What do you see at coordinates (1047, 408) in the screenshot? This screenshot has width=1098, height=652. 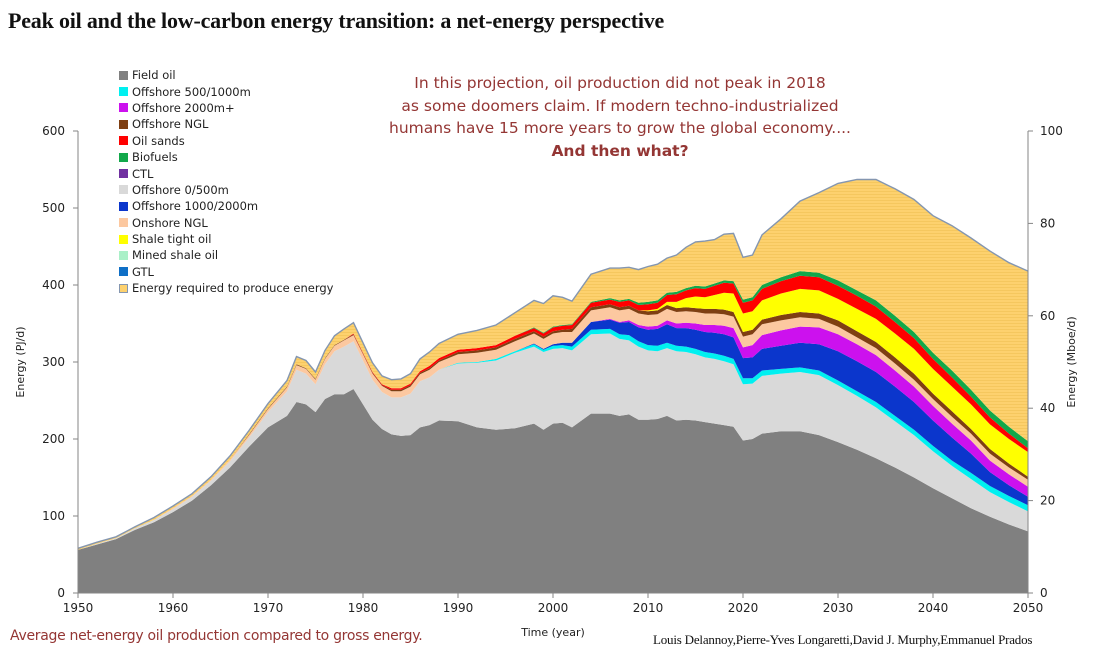 I see `y-tick-label-right: 40` at bounding box center [1047, 408].